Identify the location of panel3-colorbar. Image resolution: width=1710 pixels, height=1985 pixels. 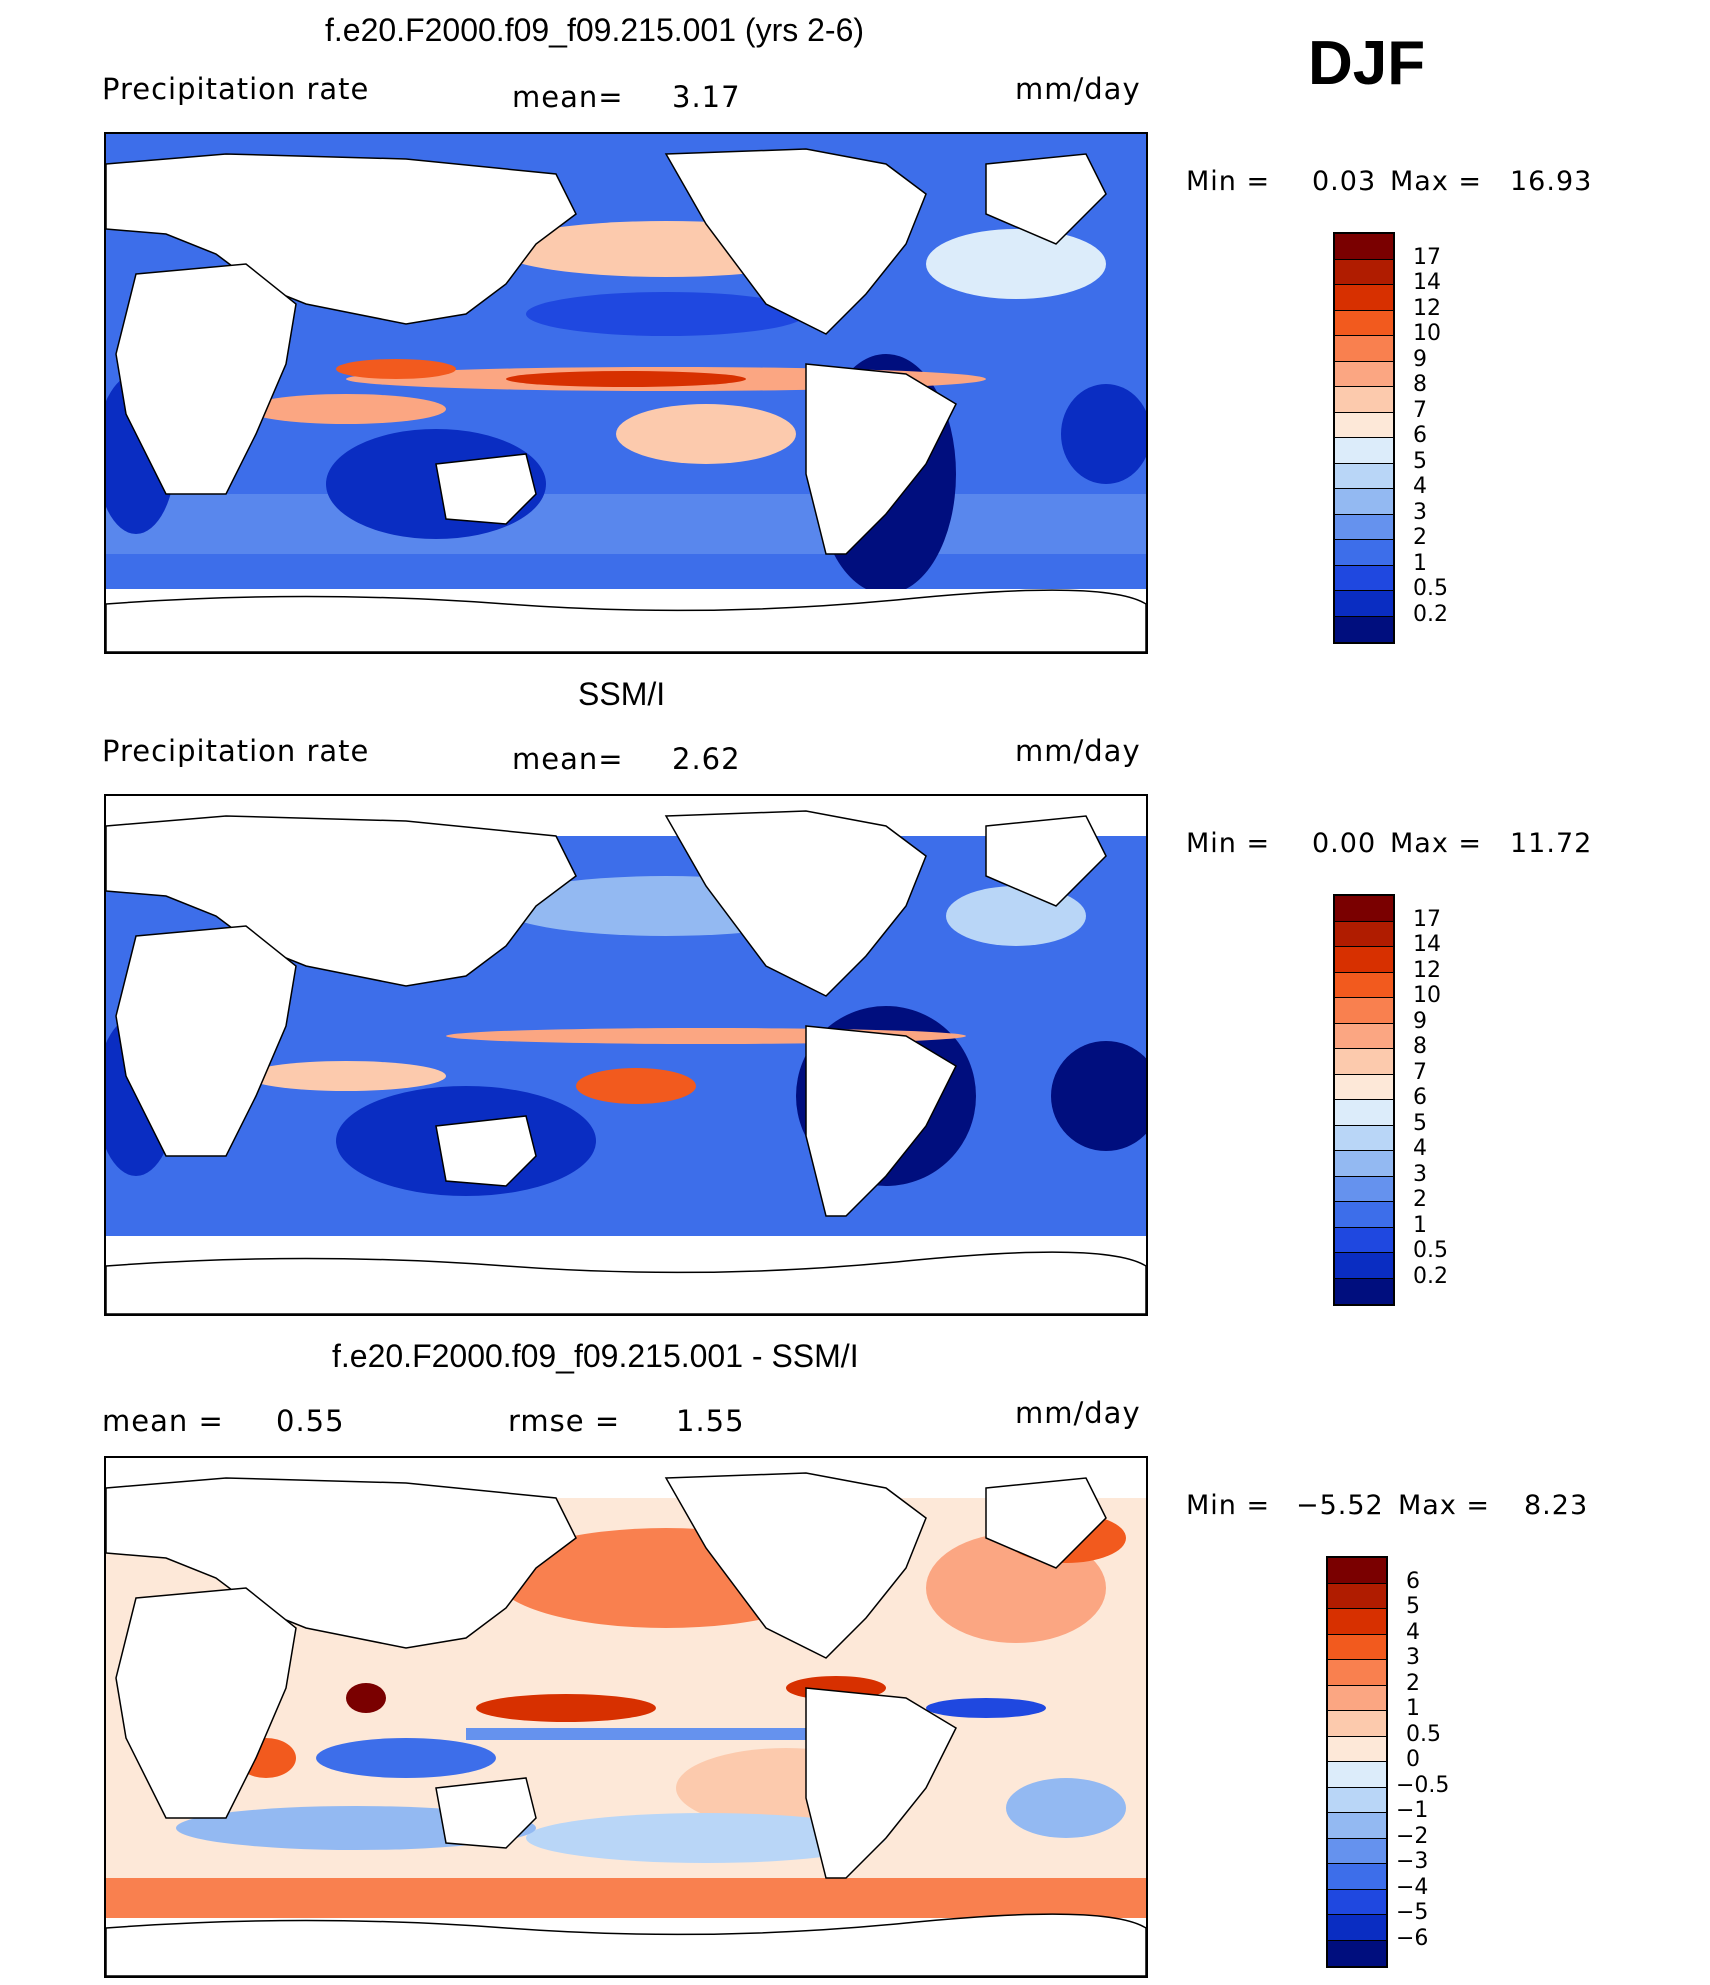
(1357, 1762).